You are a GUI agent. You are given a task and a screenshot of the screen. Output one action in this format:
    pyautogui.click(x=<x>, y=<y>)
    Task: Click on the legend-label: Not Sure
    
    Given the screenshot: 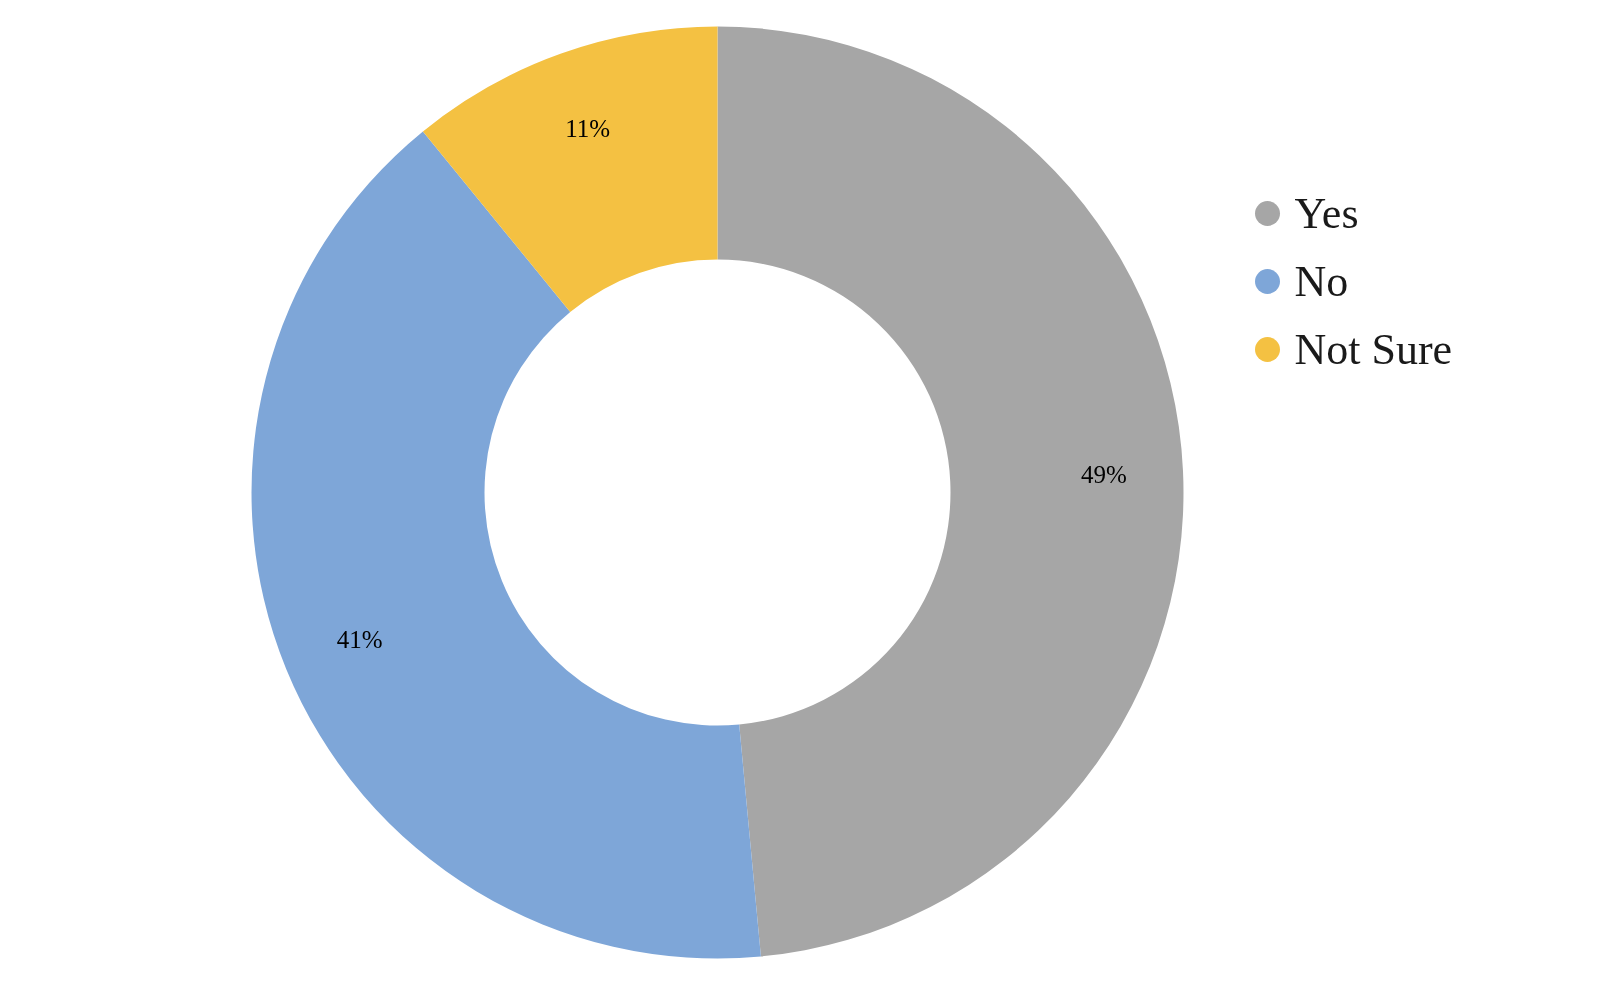 What is the action you would take?
    pyautogui.click(x=1373, y=349)
    